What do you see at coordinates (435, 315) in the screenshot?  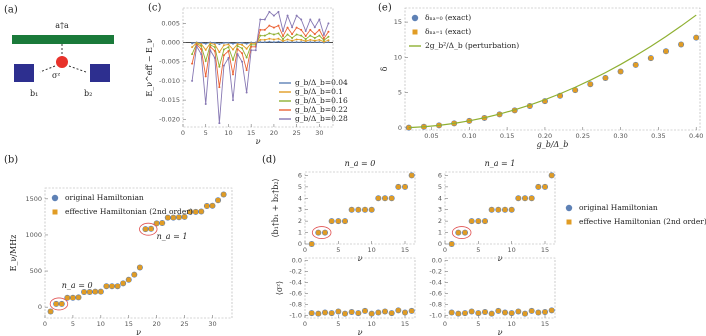 I see `y-tick-label: -1.0` at bounding box center [435, 315].